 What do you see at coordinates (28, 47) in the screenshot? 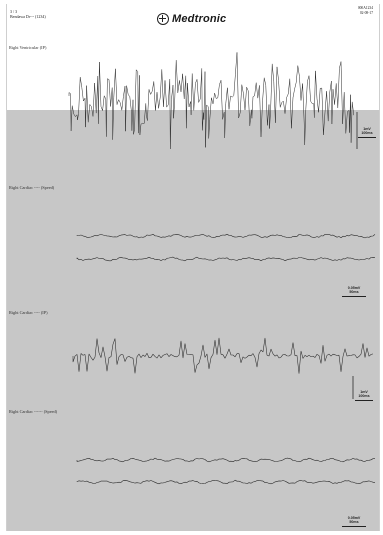
I see `trace-label-1: Right Ventricular (IP)` at bounding box center [28, 47].